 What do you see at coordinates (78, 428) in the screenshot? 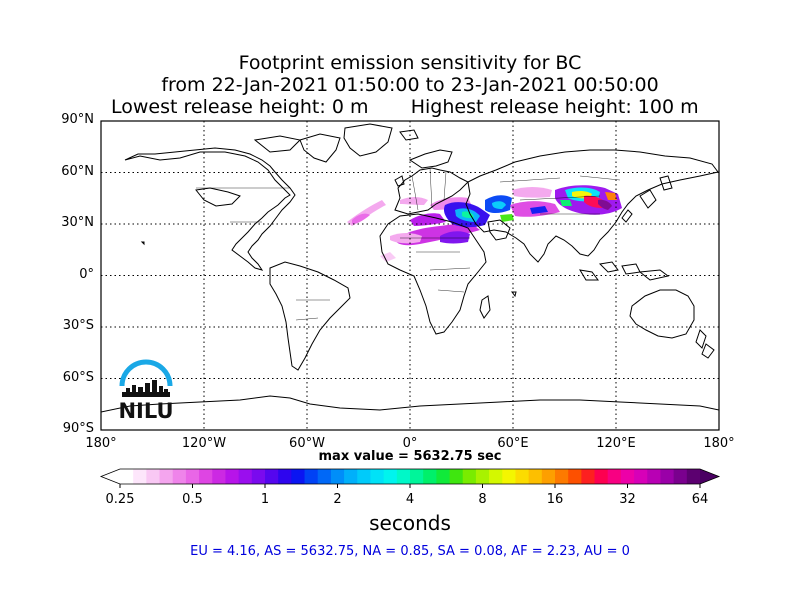
I see `latitude-label: 90°S` at bounding box center [78, 428].